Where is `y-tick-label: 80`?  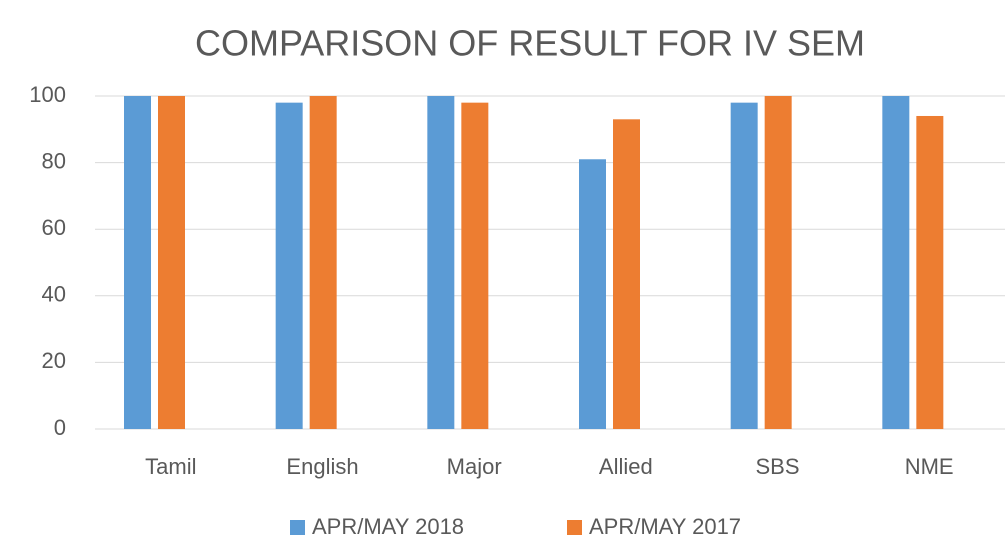 y-tick-label: 80 is located at coordinates (54, 160).